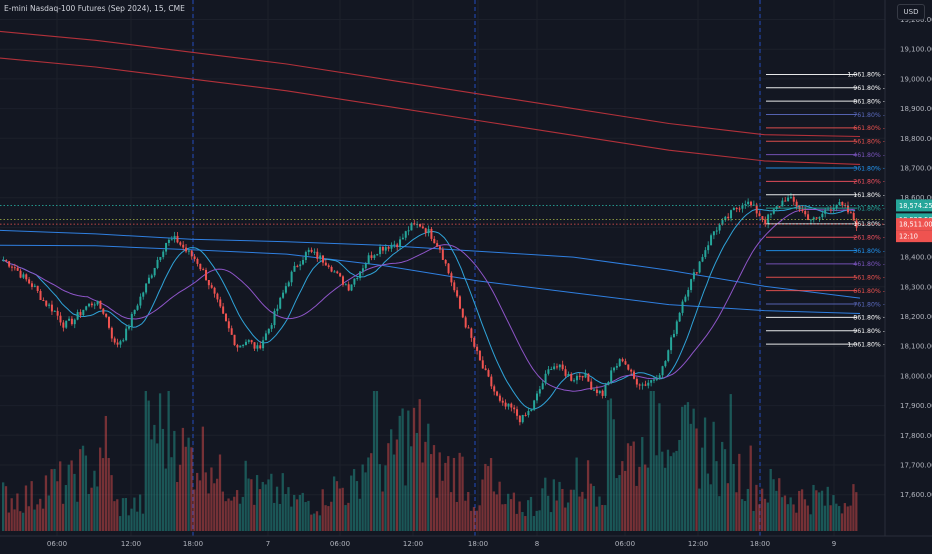 This screenshot has width=932, height=554. Describe the element at coordinates (869, 304) in the screenshot. I see `fib-level-label: 761.80% -` at that location.